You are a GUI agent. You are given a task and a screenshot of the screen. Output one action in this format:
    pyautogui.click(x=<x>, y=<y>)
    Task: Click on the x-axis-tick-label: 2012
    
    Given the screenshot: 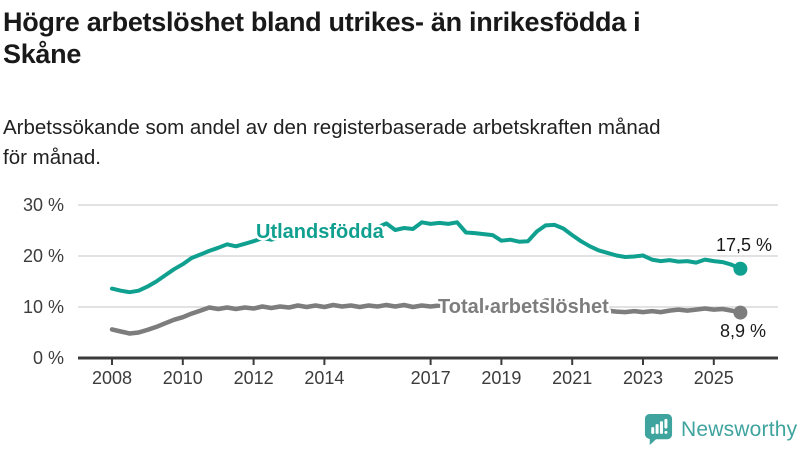 What is the action you would take?
    pyautogui.click(x=254, y=378)
    